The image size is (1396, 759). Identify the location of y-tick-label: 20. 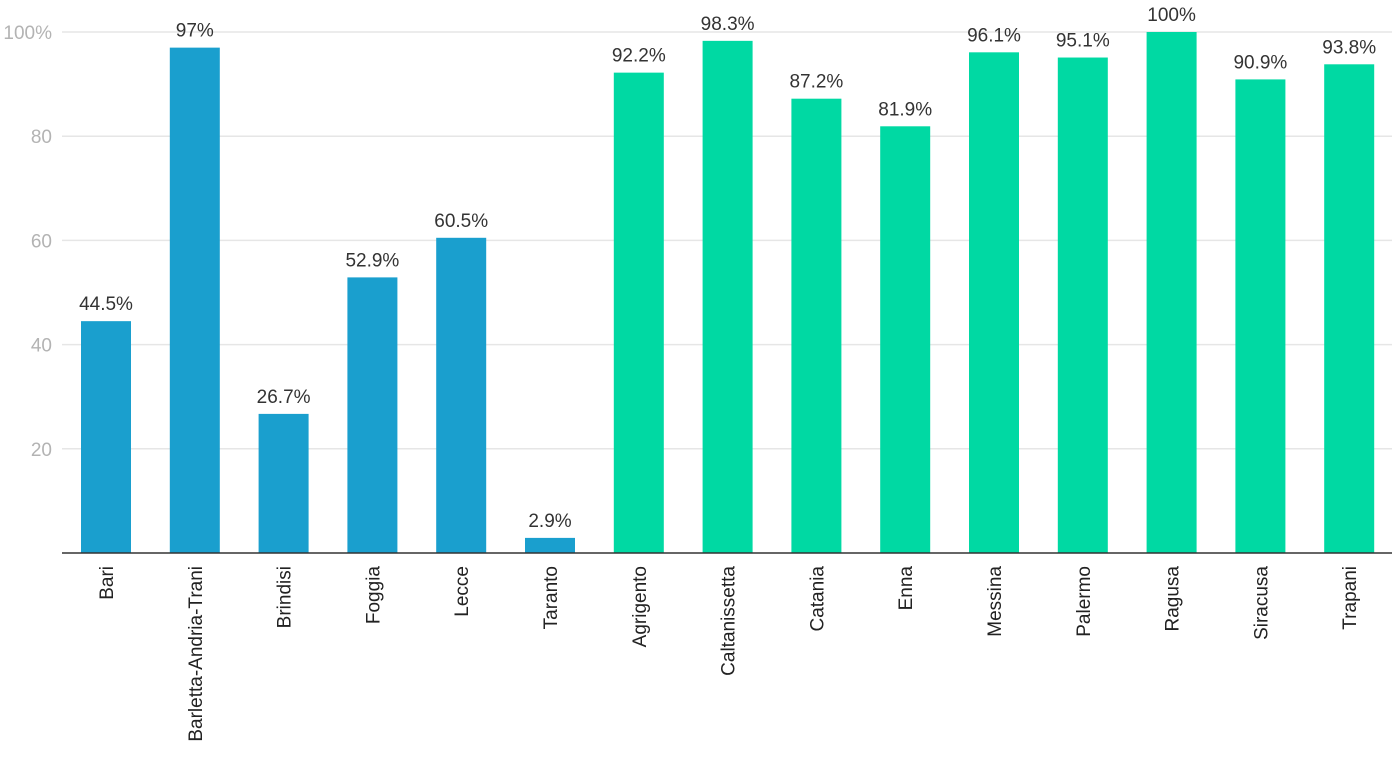
(41, 450).